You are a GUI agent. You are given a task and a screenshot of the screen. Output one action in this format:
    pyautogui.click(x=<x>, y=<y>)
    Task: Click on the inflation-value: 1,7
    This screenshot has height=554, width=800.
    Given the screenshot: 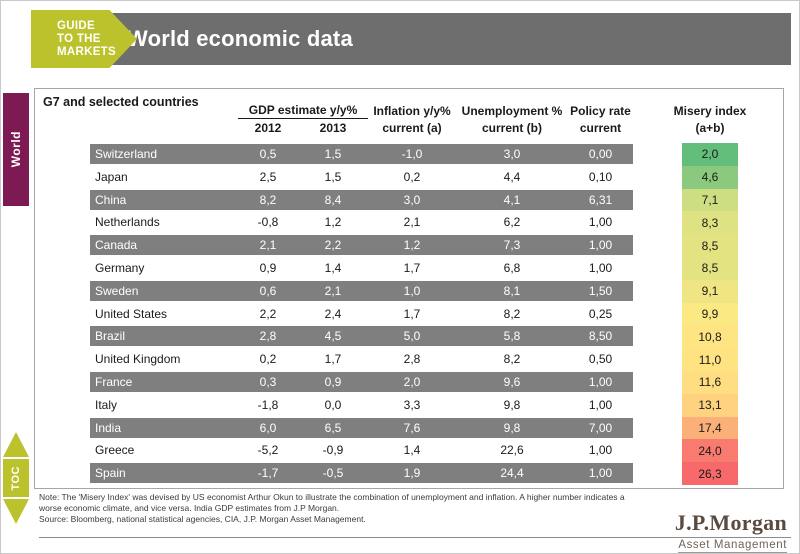 What is the action you would take?
    pyautogui.click(x=412, y=267)
    